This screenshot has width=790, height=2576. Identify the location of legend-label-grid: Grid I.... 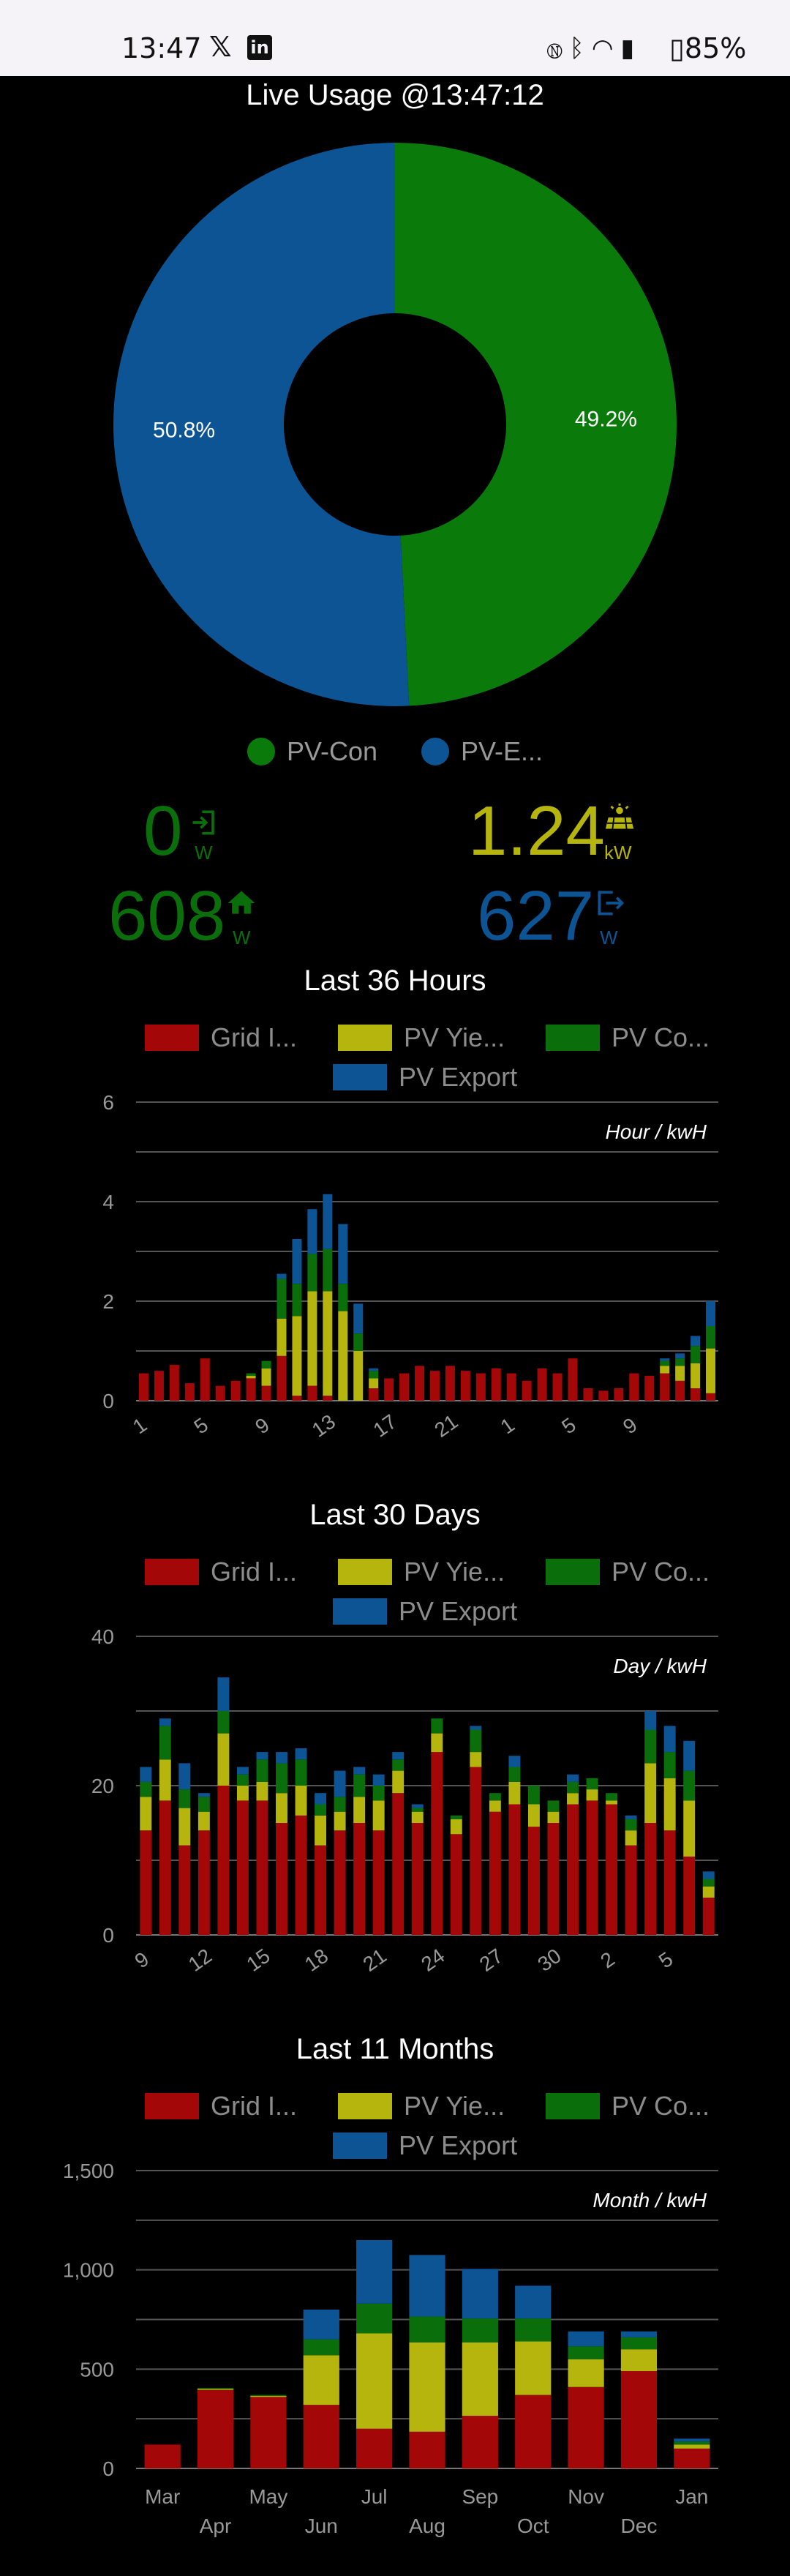
(254, 1572).